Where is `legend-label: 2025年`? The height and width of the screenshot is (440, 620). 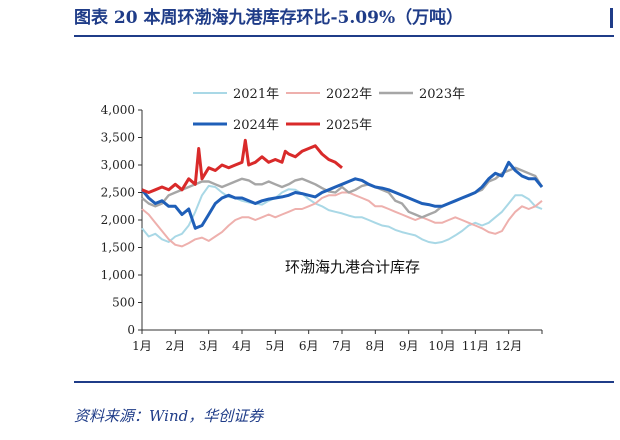 legend-label: 2025年 is located at coordinates (349, 125).